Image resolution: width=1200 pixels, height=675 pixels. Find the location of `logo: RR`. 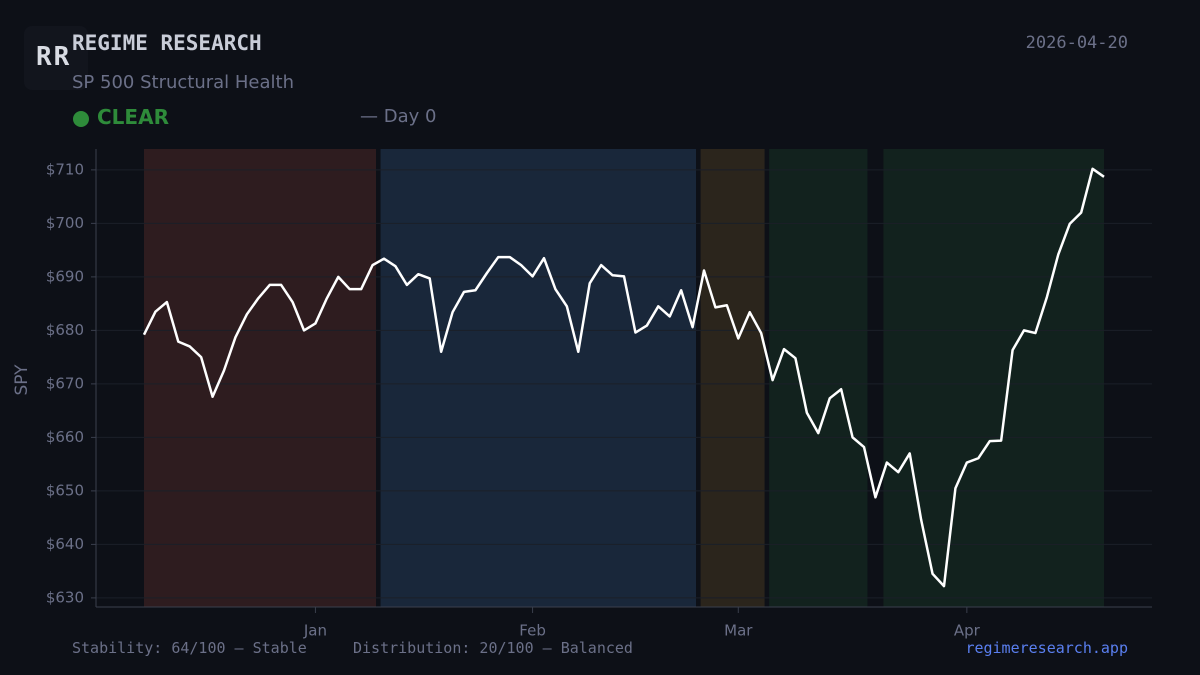

logo: RR is located at coordinates (56, 58).